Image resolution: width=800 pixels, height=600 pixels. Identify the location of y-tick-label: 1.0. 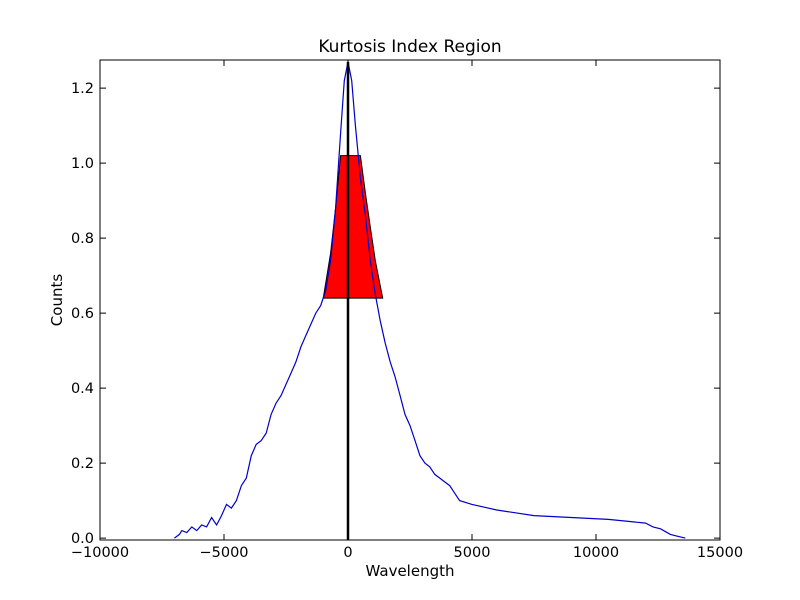
(82, 164).